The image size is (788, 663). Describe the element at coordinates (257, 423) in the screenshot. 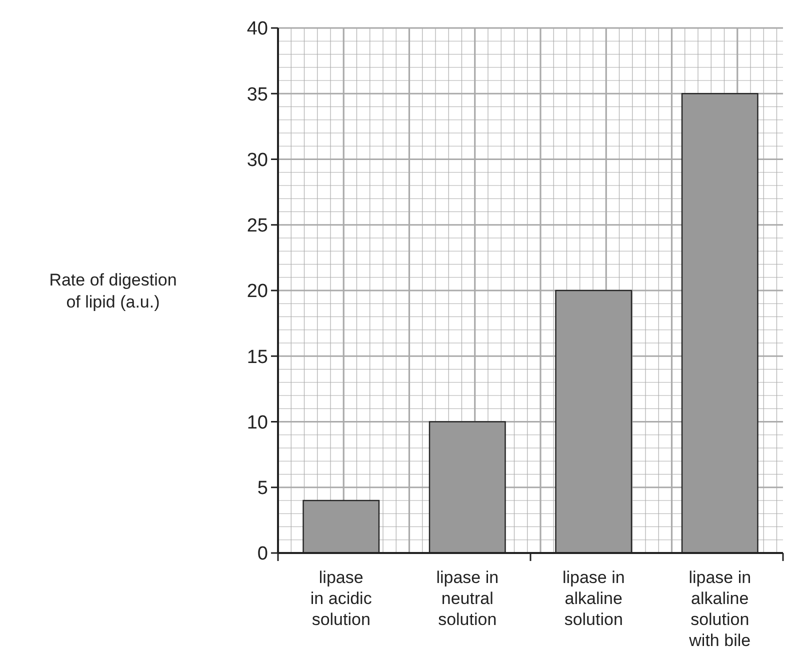

I see `y-tick-label: 10` at that location.